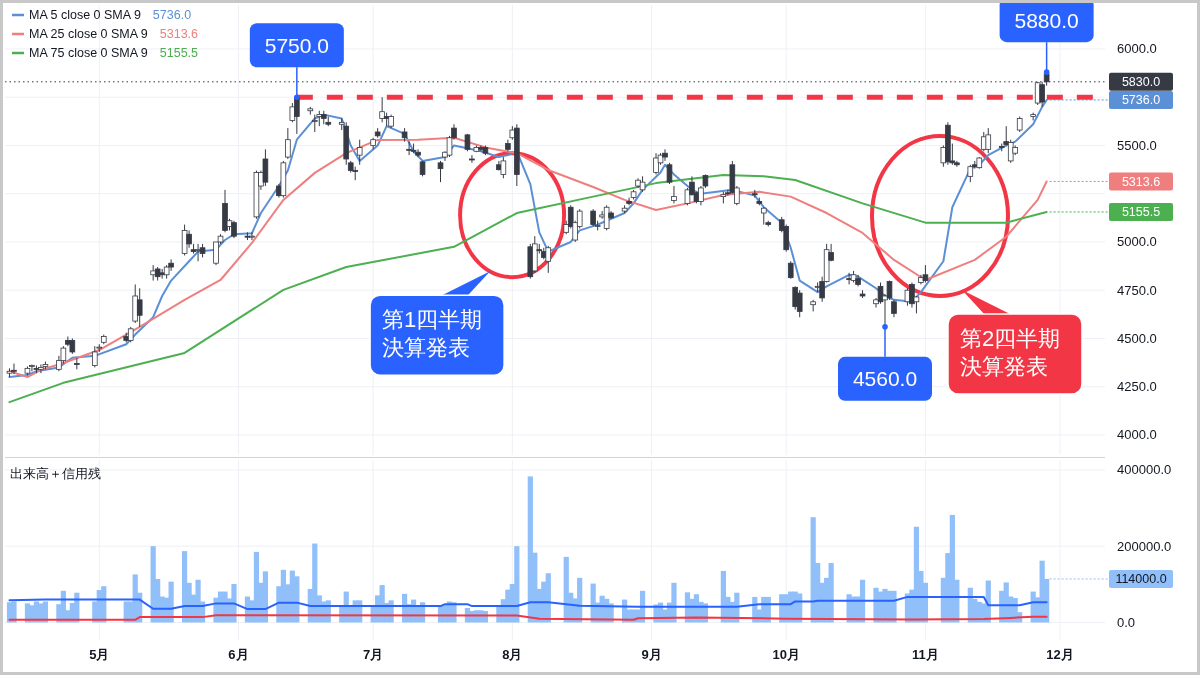 This screenshot has width=1200, height=675. Describe the element at coordinates (1144, 546) in the screenshot. I see `y-tick-label: 200000.0` at that location.